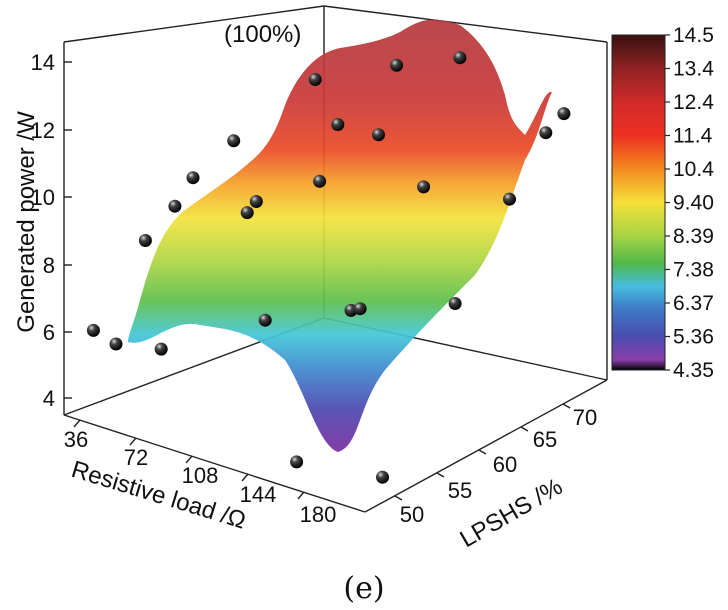 Image resolution: width=728 pixels, height=610 pixels. What do you see at coordinates (465, 24) in the screenshot?
I see `back-top-right` at bounding box center [465, 24].